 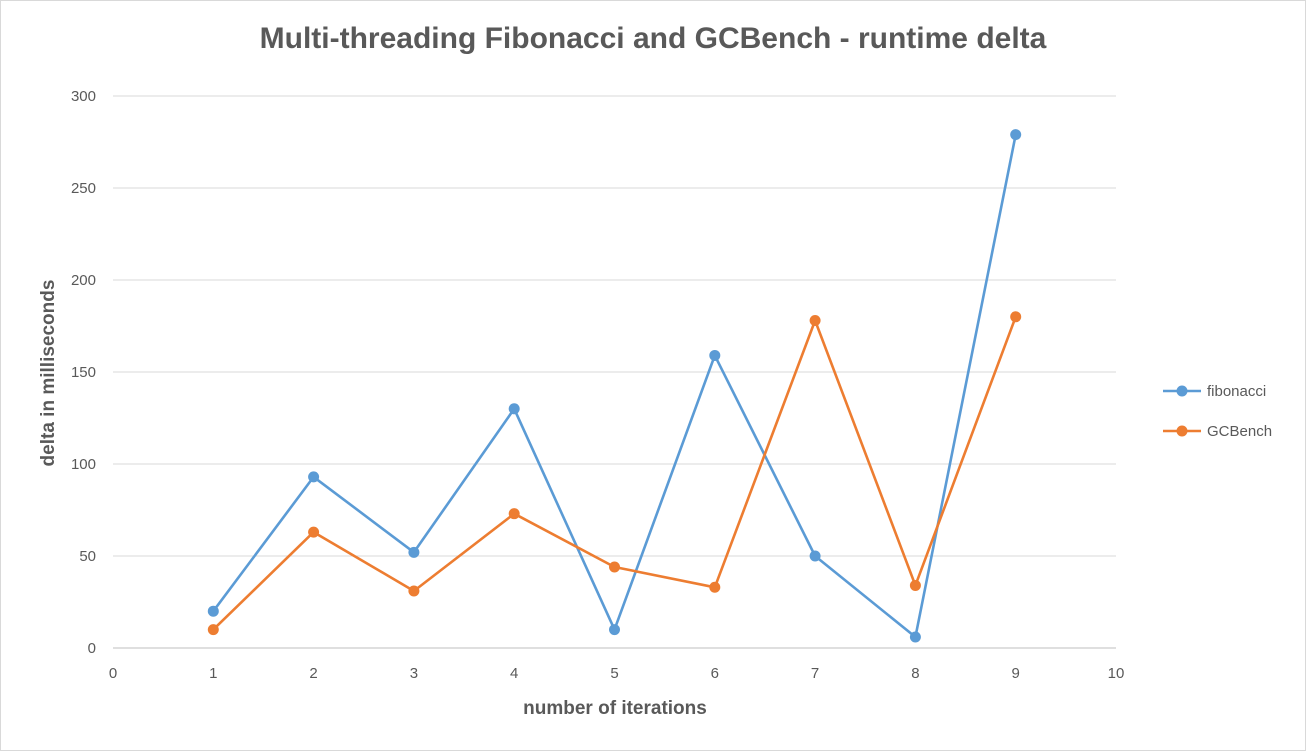 I want to click on x-tick-label: 7, so click(x=815, y=673).